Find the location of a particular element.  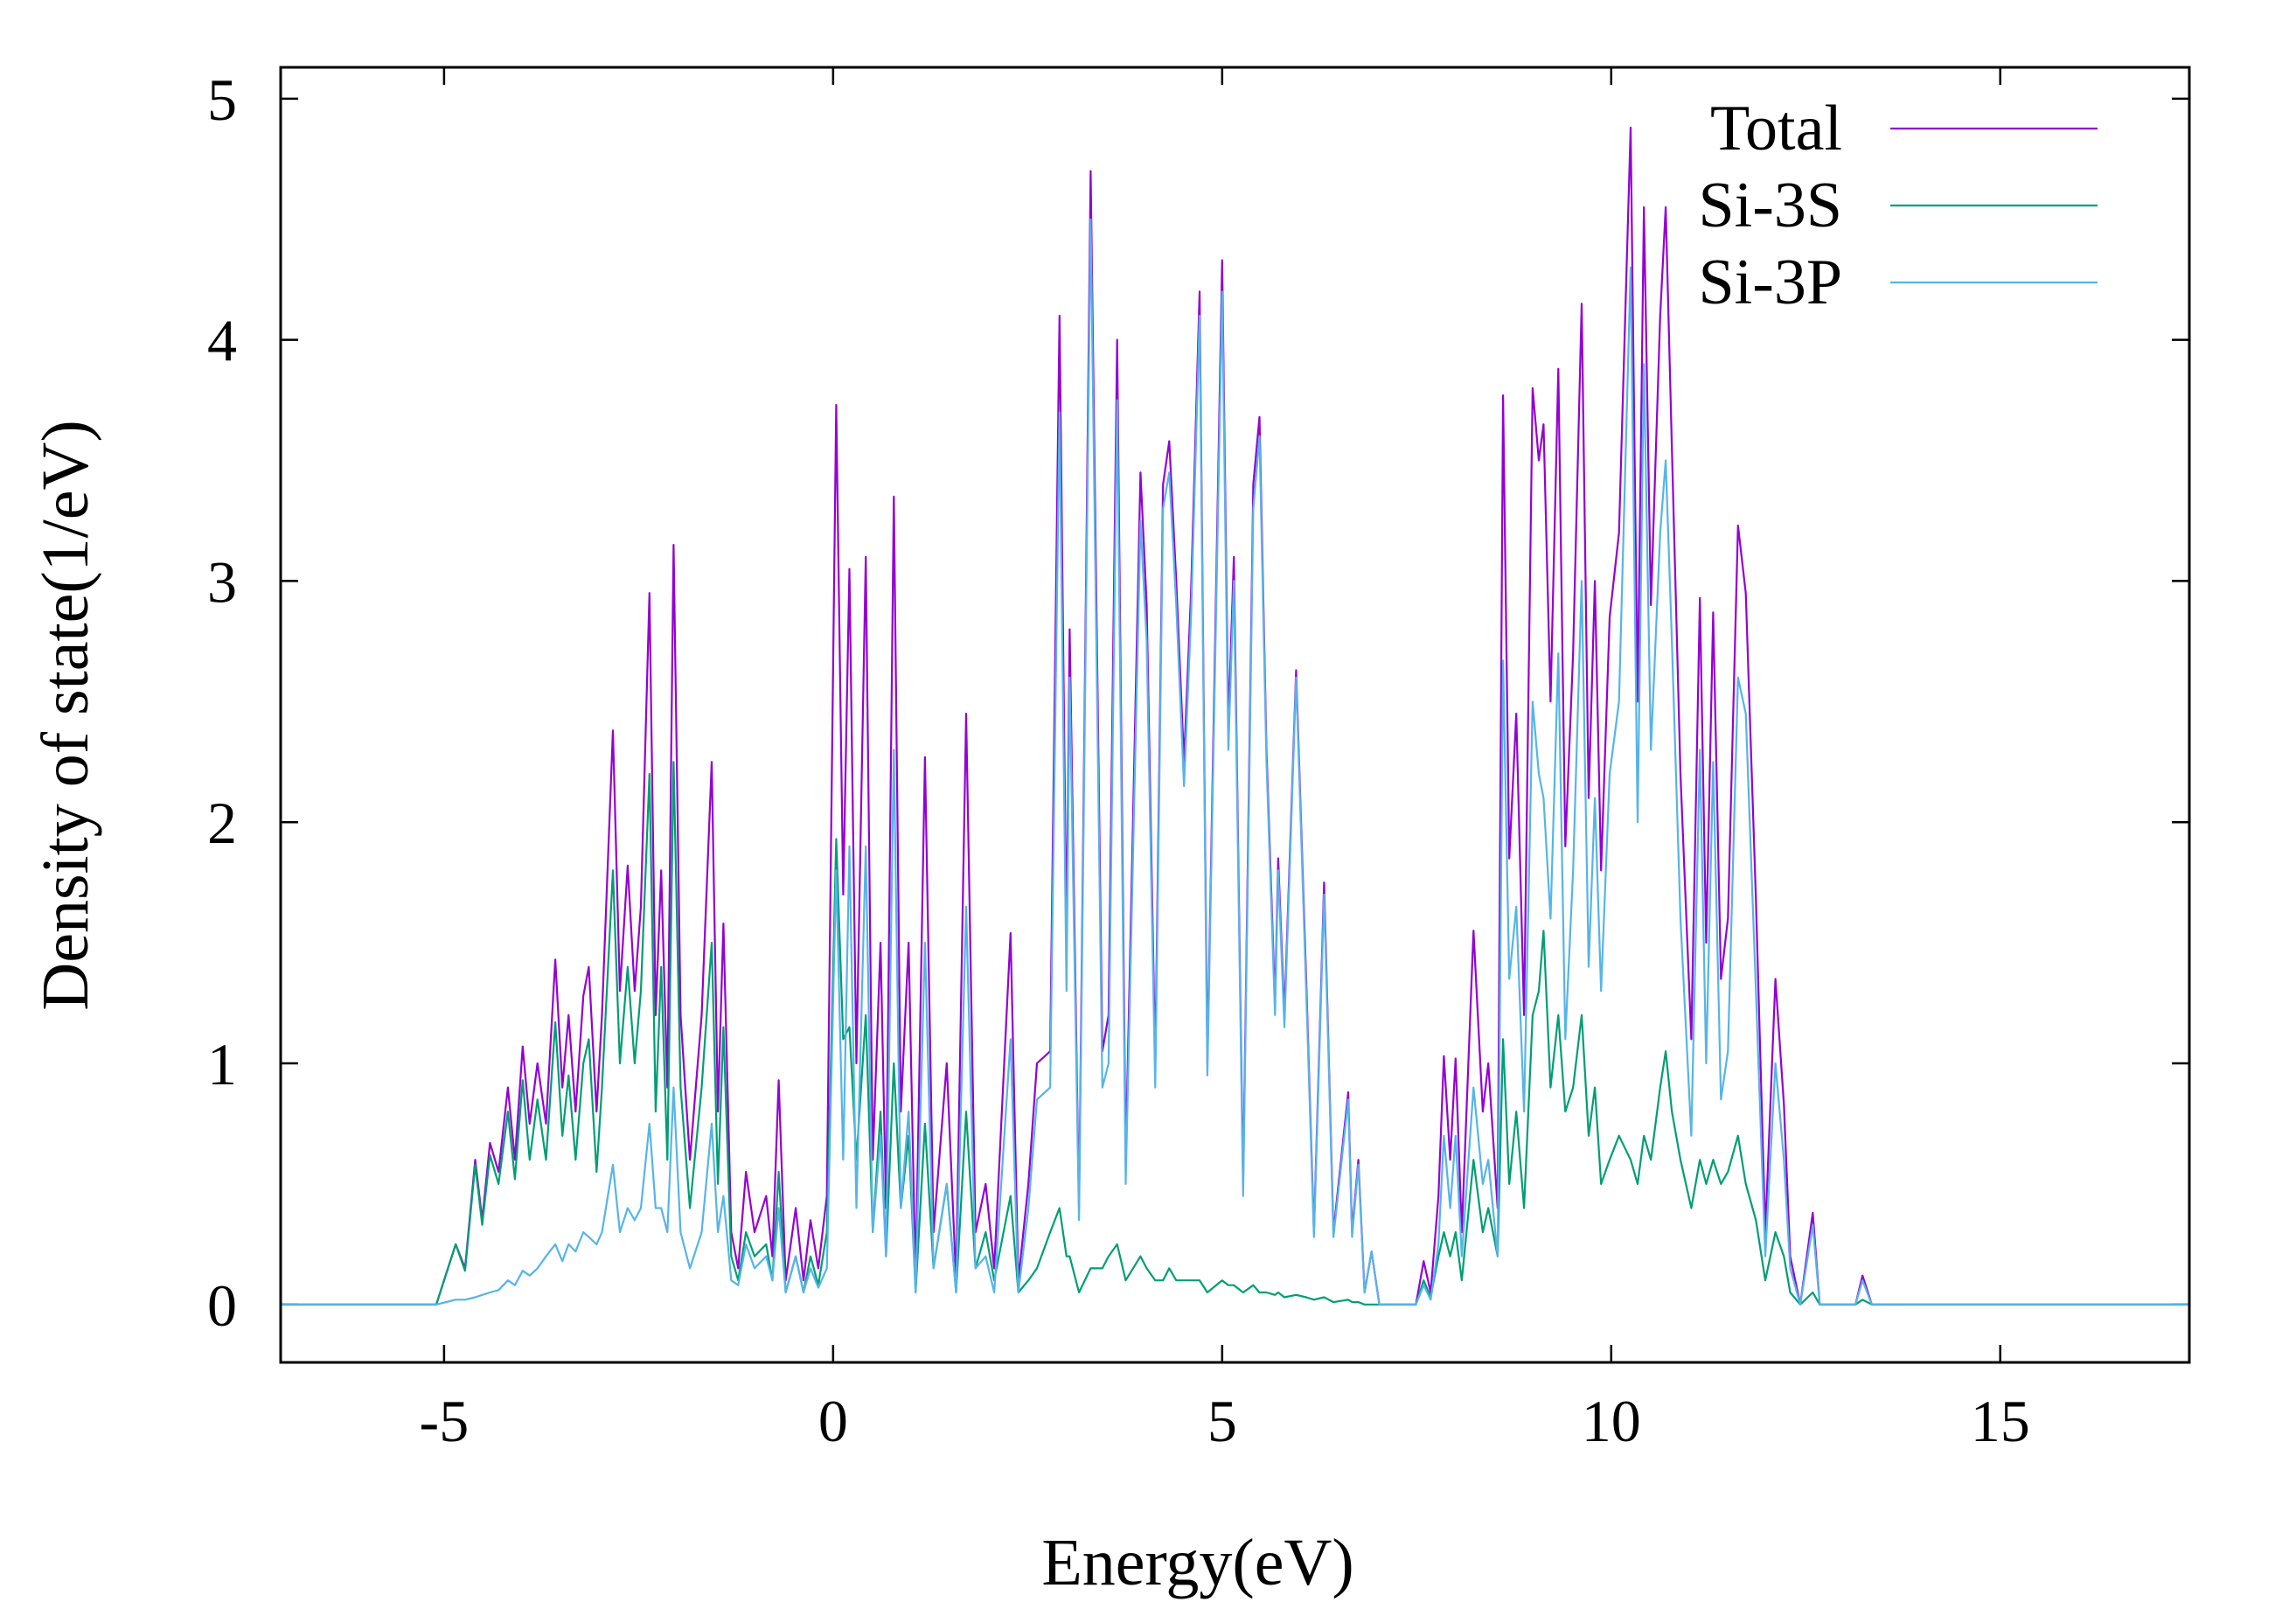

y-tick-label: 3 is located at coordinates (222, 581).